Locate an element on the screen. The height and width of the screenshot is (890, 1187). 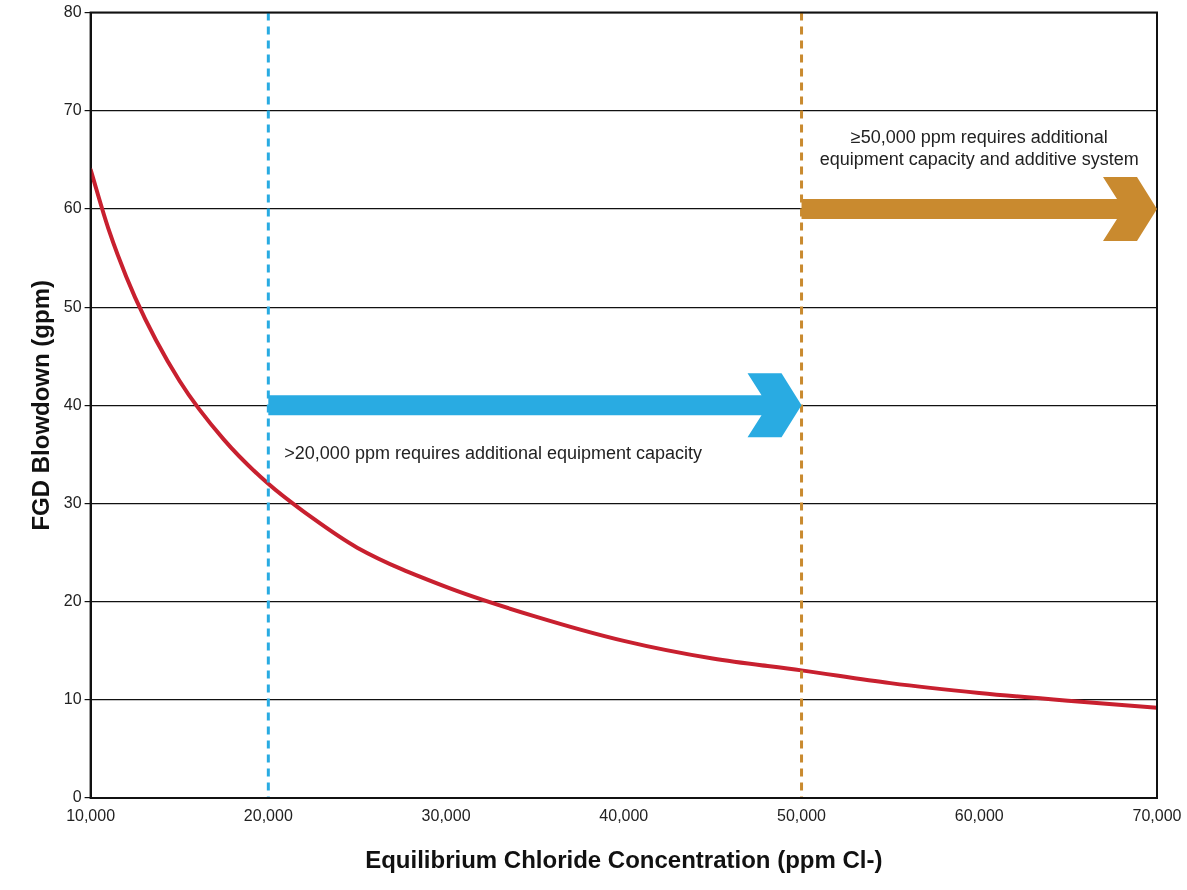
x-tick-label: 20,000 is located at coordinates (268, 816).